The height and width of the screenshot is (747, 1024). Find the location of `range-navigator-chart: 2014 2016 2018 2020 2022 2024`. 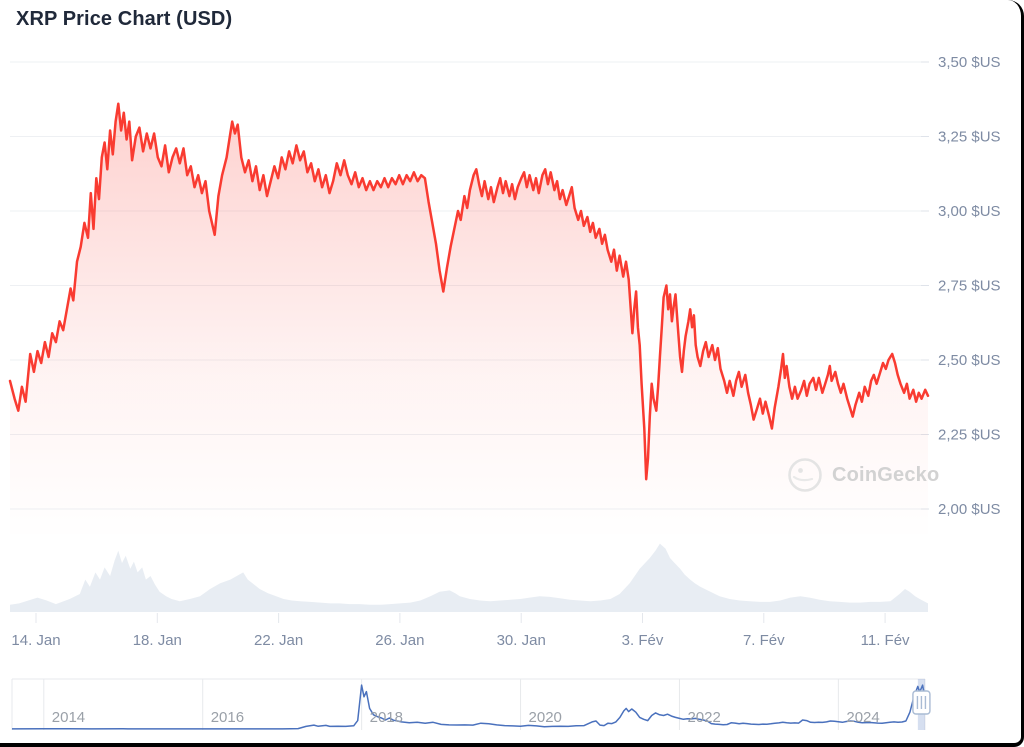

range-navigator-chart: 2014 2016 2018 2020 2022 2024 is located at coordinates (512, 703).